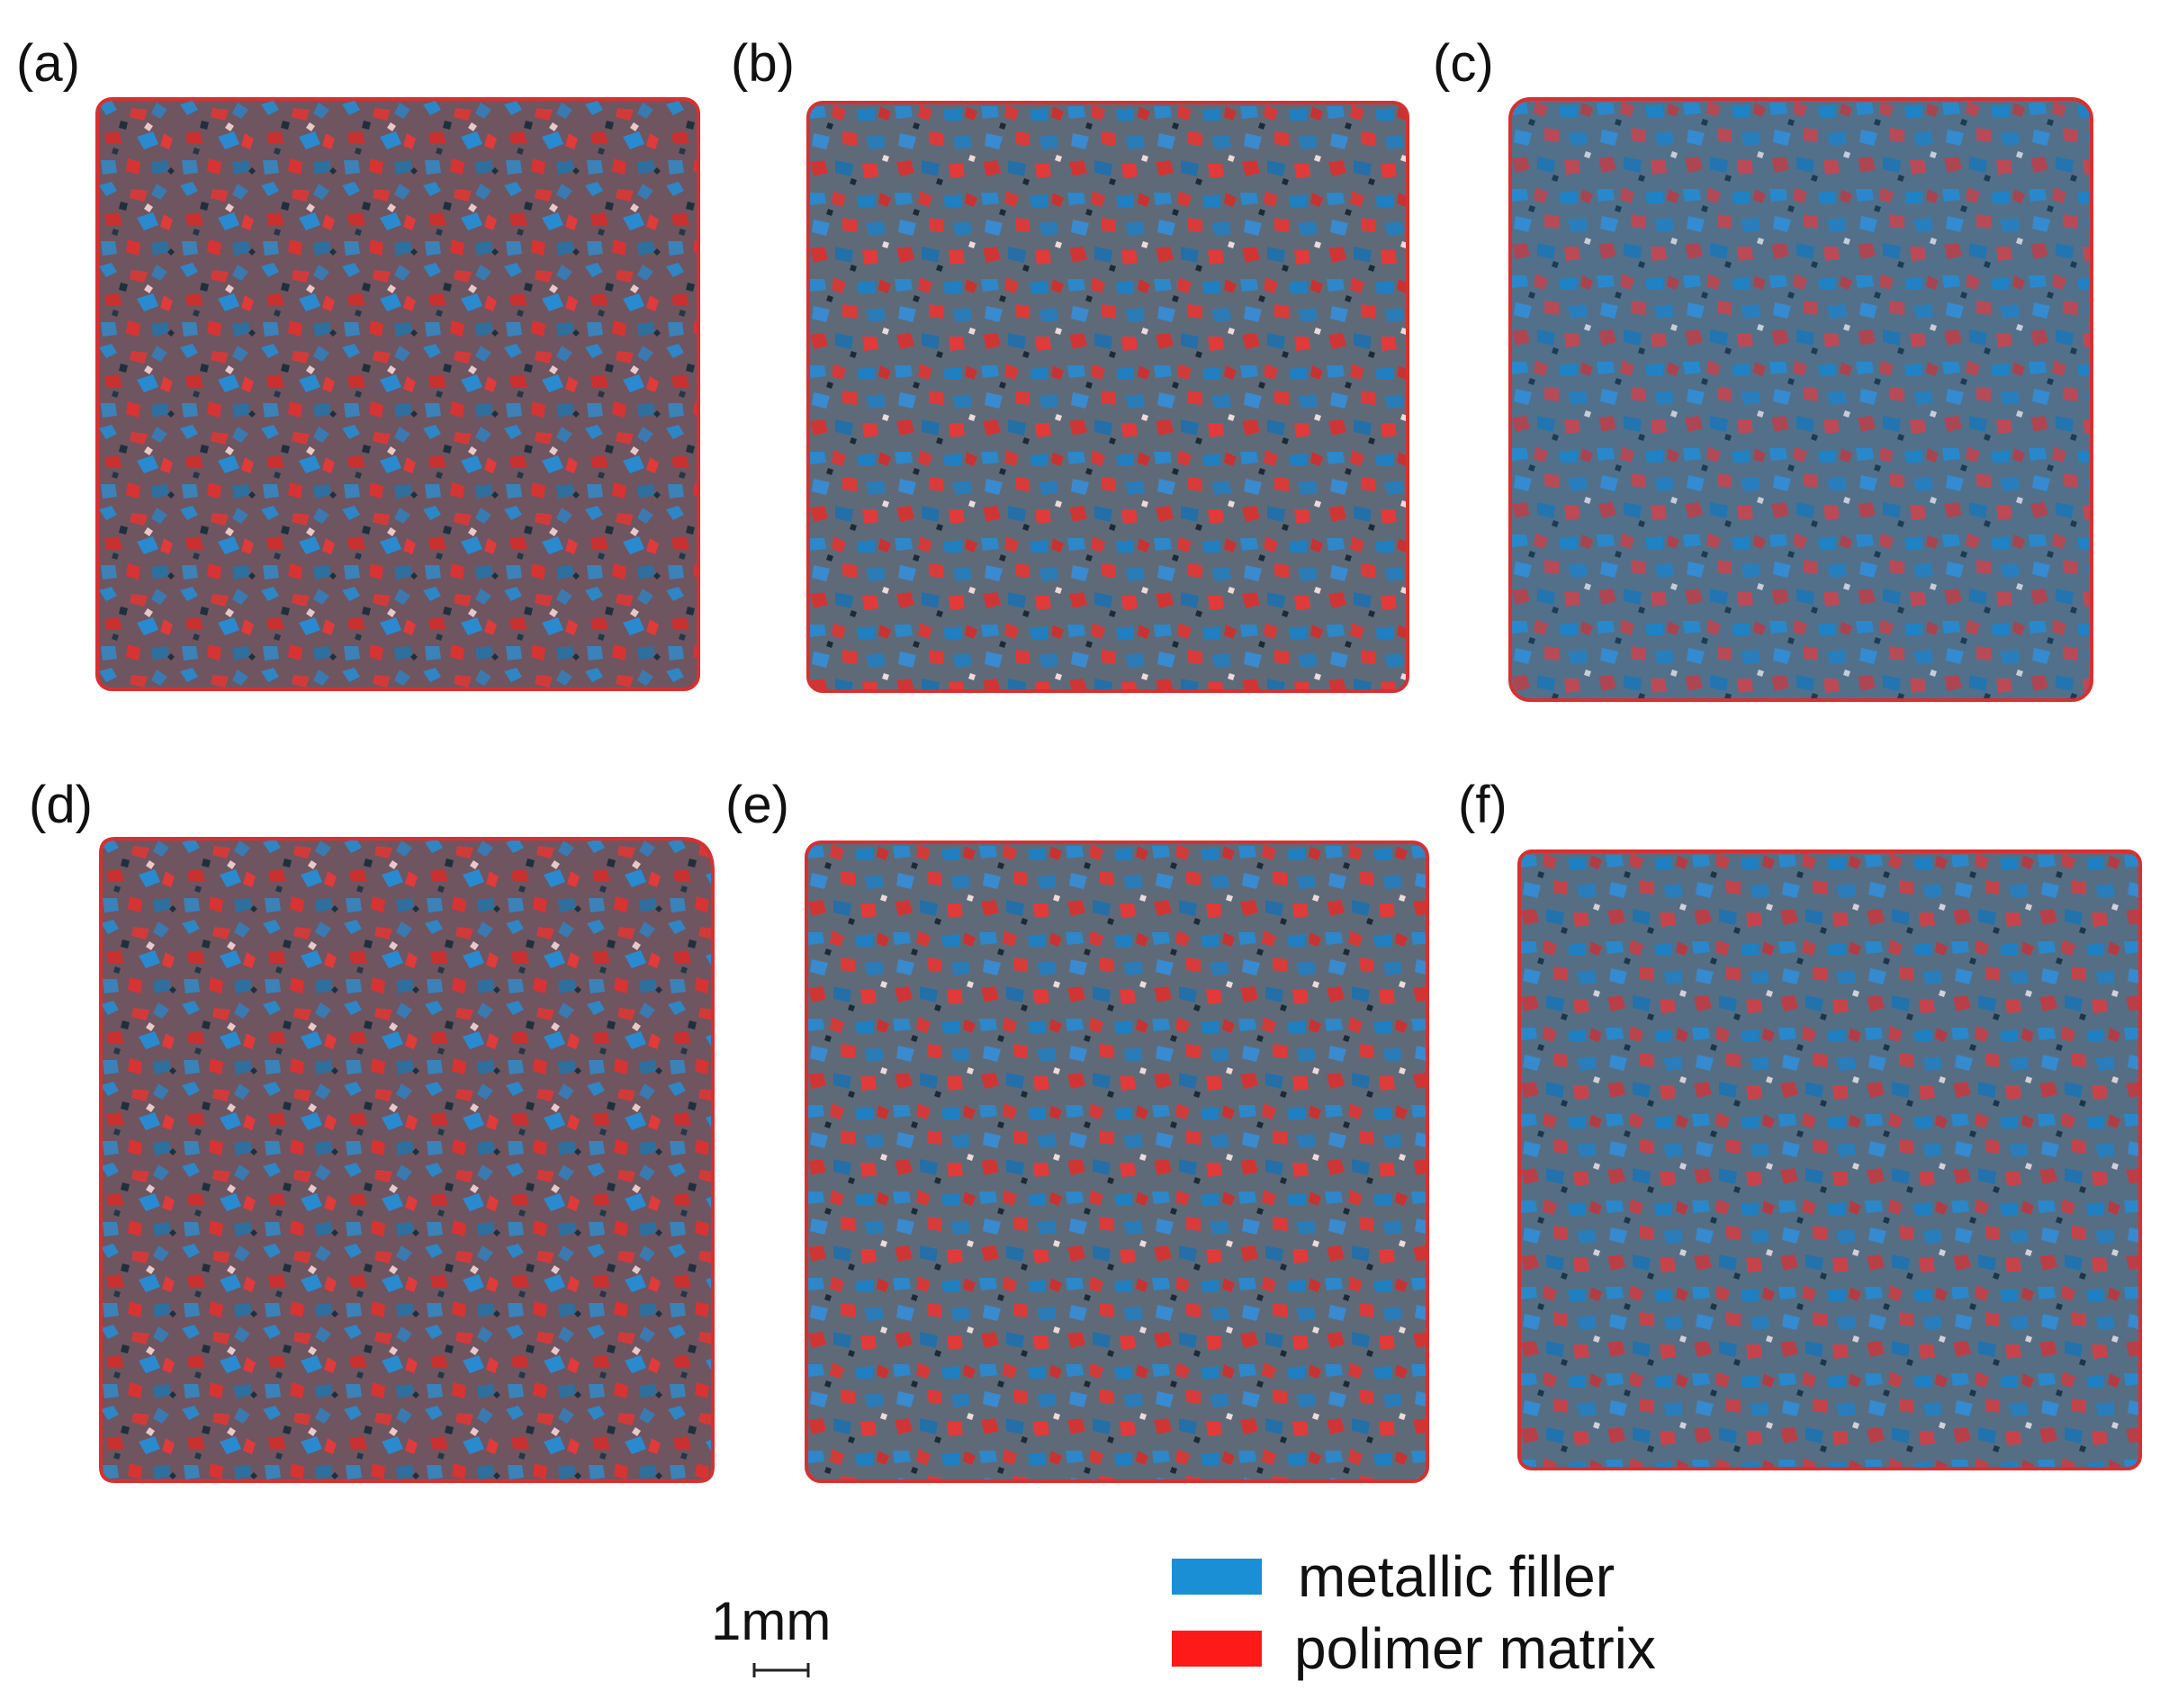 The image size is (2169, 1708). What do you see at coordinates (397, 394) in the screenshot?
I see `specimen-image-a` at bounding box center [397, 394].